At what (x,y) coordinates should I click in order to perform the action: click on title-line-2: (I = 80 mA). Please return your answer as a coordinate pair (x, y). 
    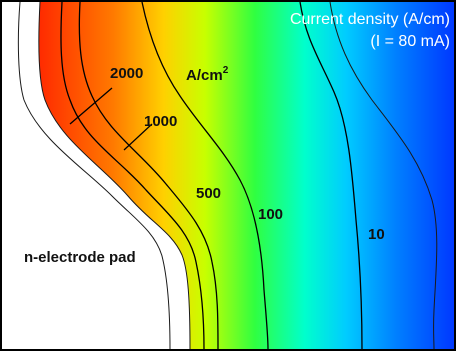
    Looking at the image, I should click on (410, 41).